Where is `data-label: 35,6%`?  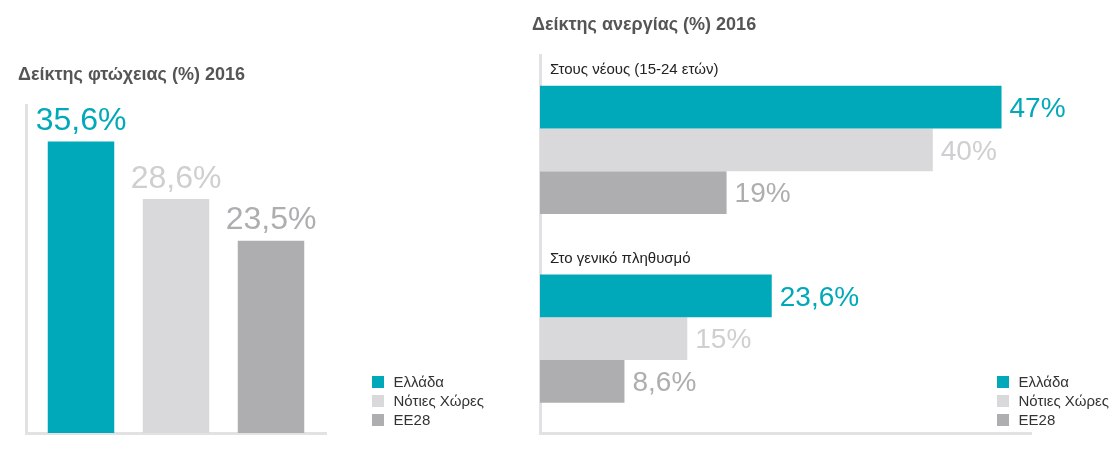 data-label: 35,6% is located at coordinates (81, 119).